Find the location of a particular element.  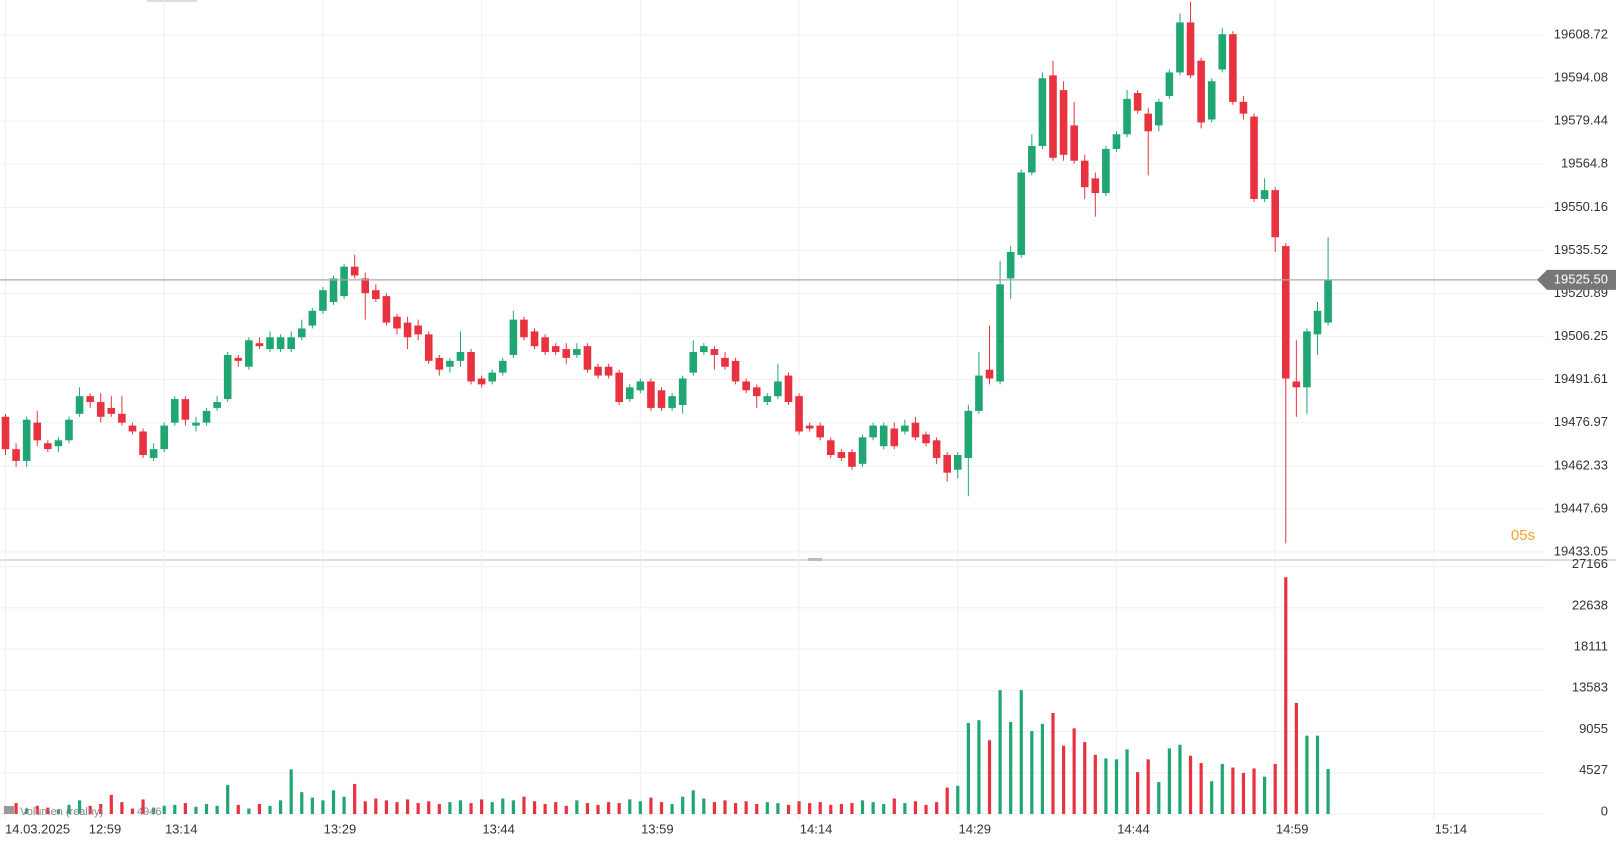

legend-icon is located at coordinates (9, 810).